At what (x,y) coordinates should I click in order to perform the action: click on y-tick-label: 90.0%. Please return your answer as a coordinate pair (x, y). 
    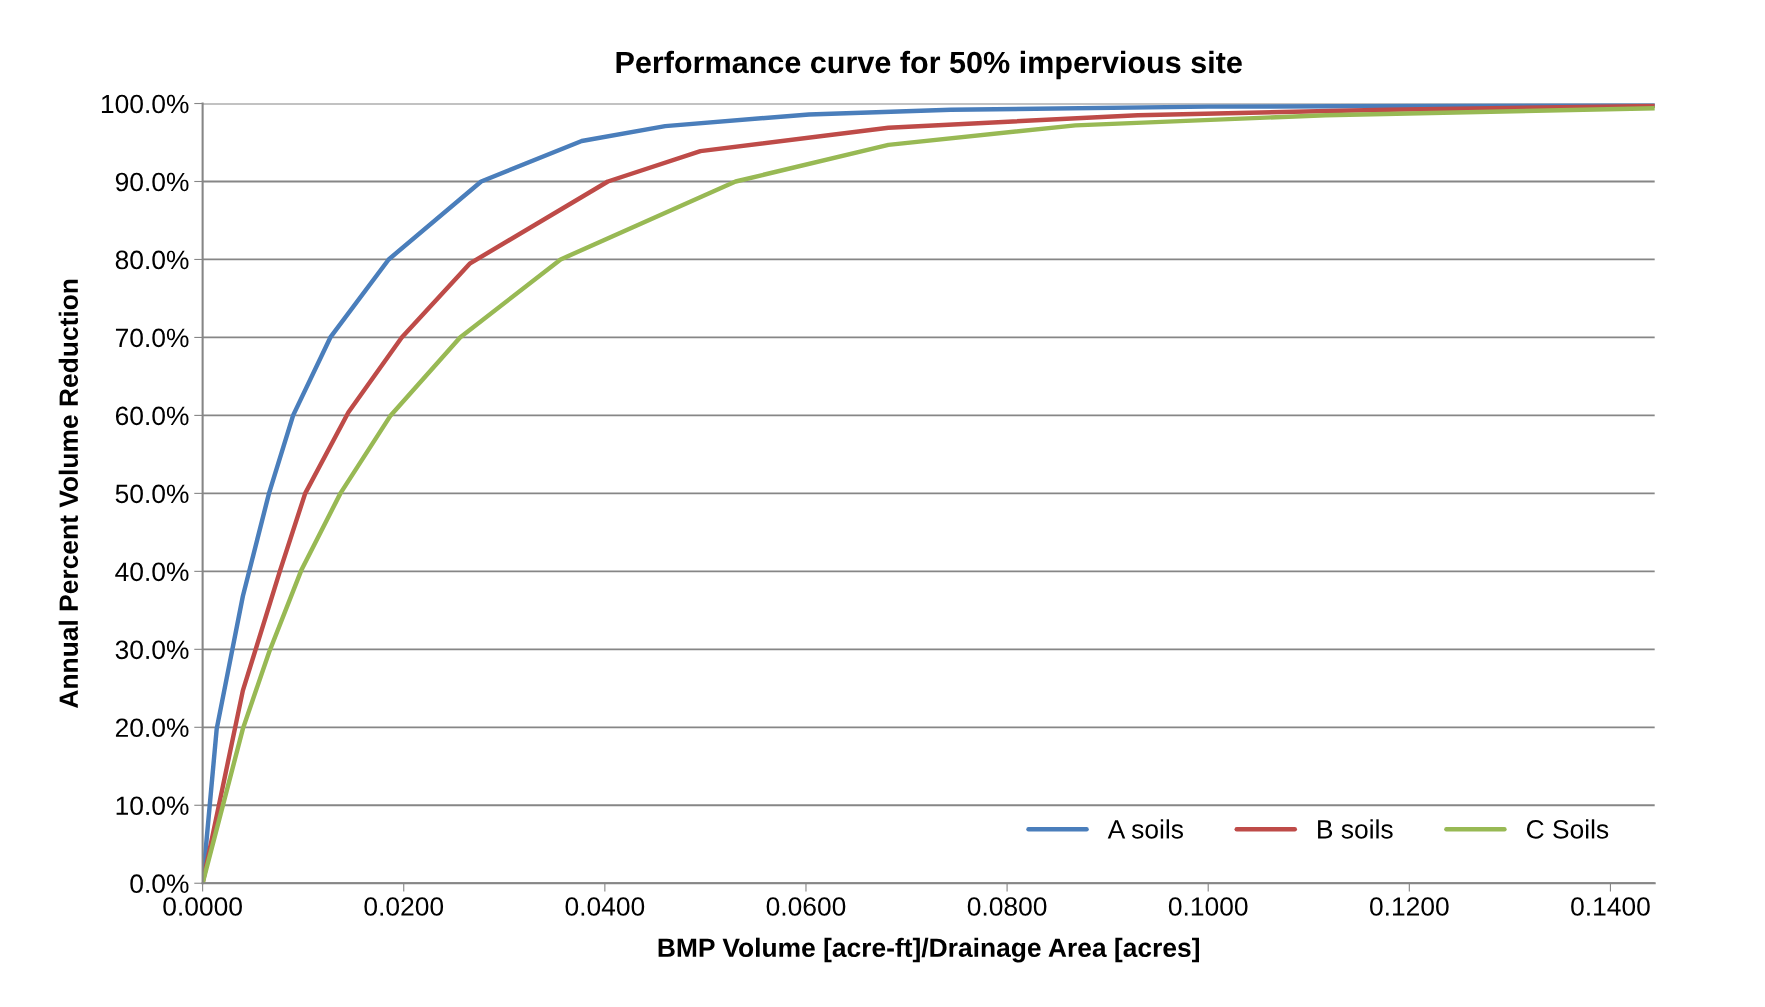
    Looking at the image, I should click on (152, 182).